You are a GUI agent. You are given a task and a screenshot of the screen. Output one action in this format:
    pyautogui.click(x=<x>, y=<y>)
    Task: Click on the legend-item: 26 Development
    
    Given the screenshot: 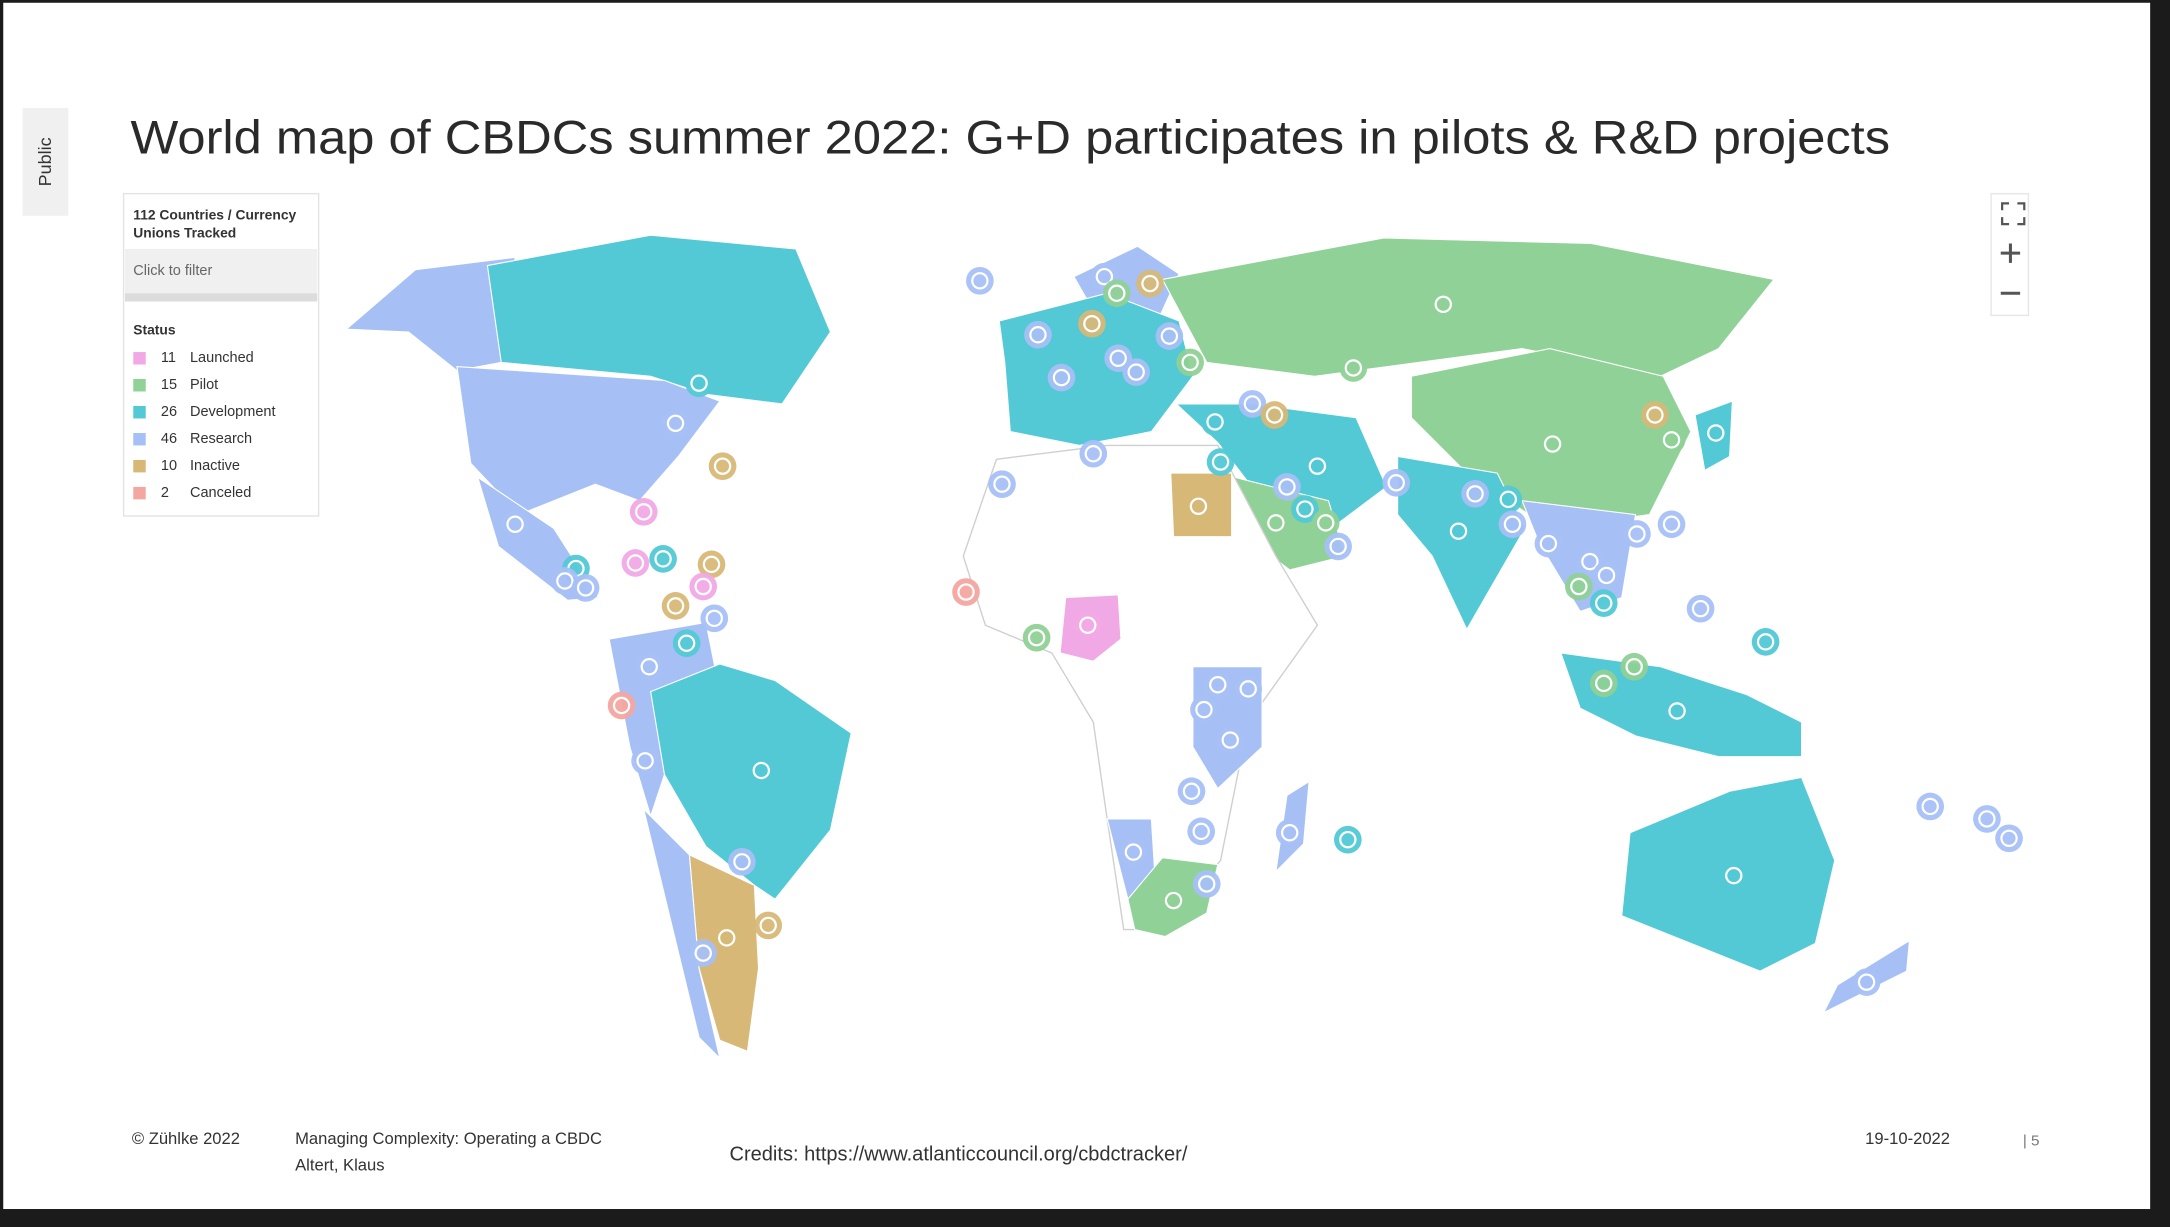 What is the action you would take?
    pyautogui.click(x=204, y=412)
    